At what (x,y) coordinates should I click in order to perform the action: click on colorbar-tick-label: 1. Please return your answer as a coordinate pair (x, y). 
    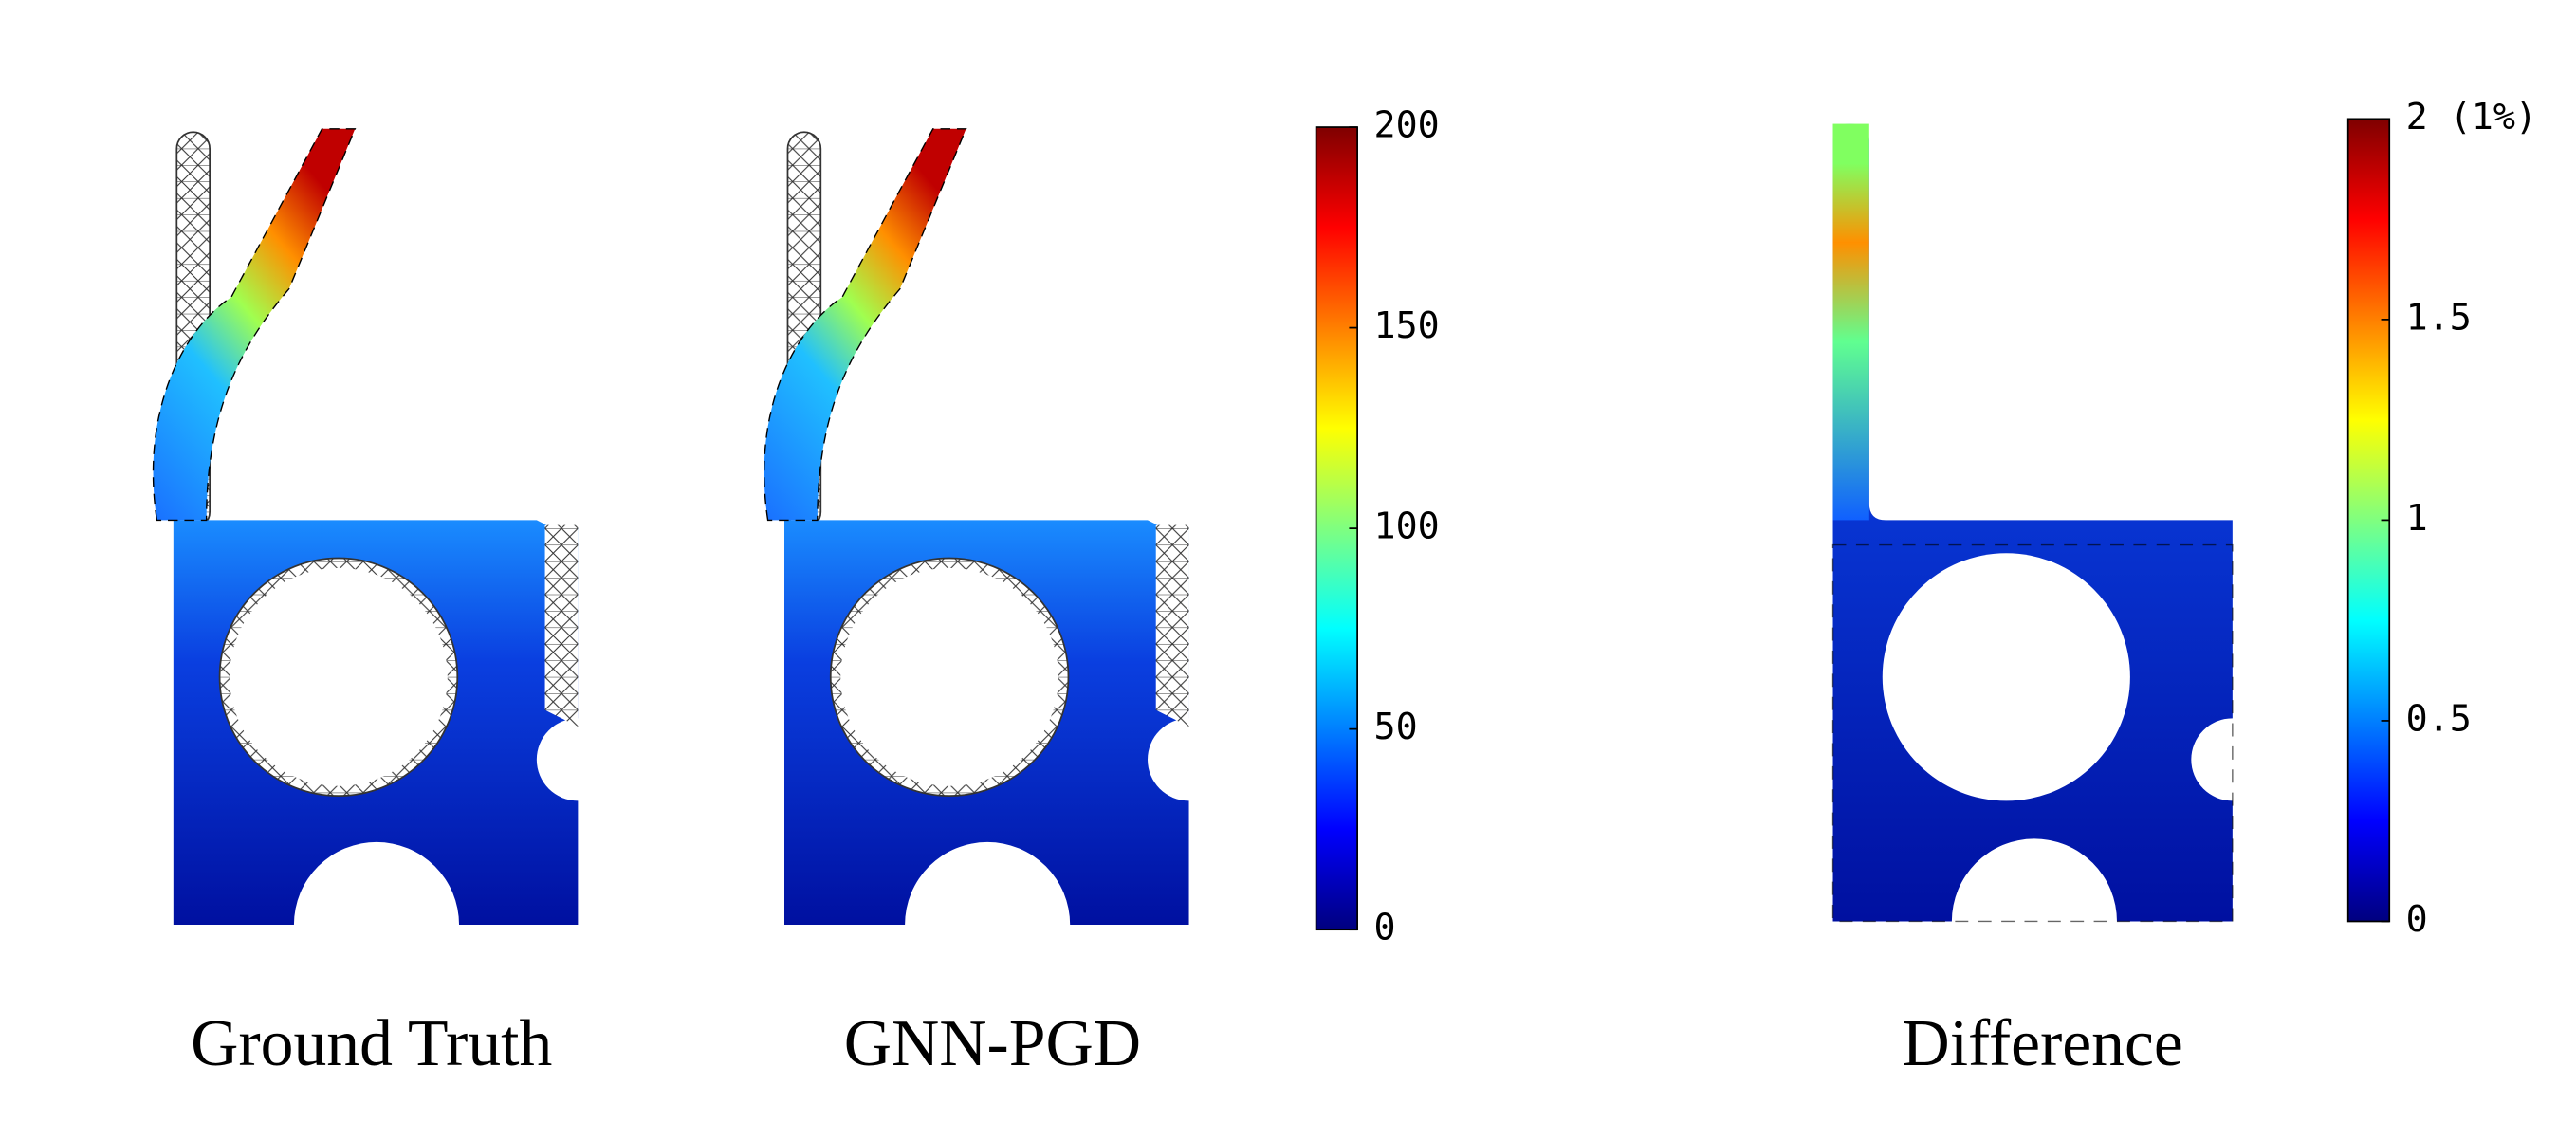
    Looking at the image, I should click on (2417, 519).